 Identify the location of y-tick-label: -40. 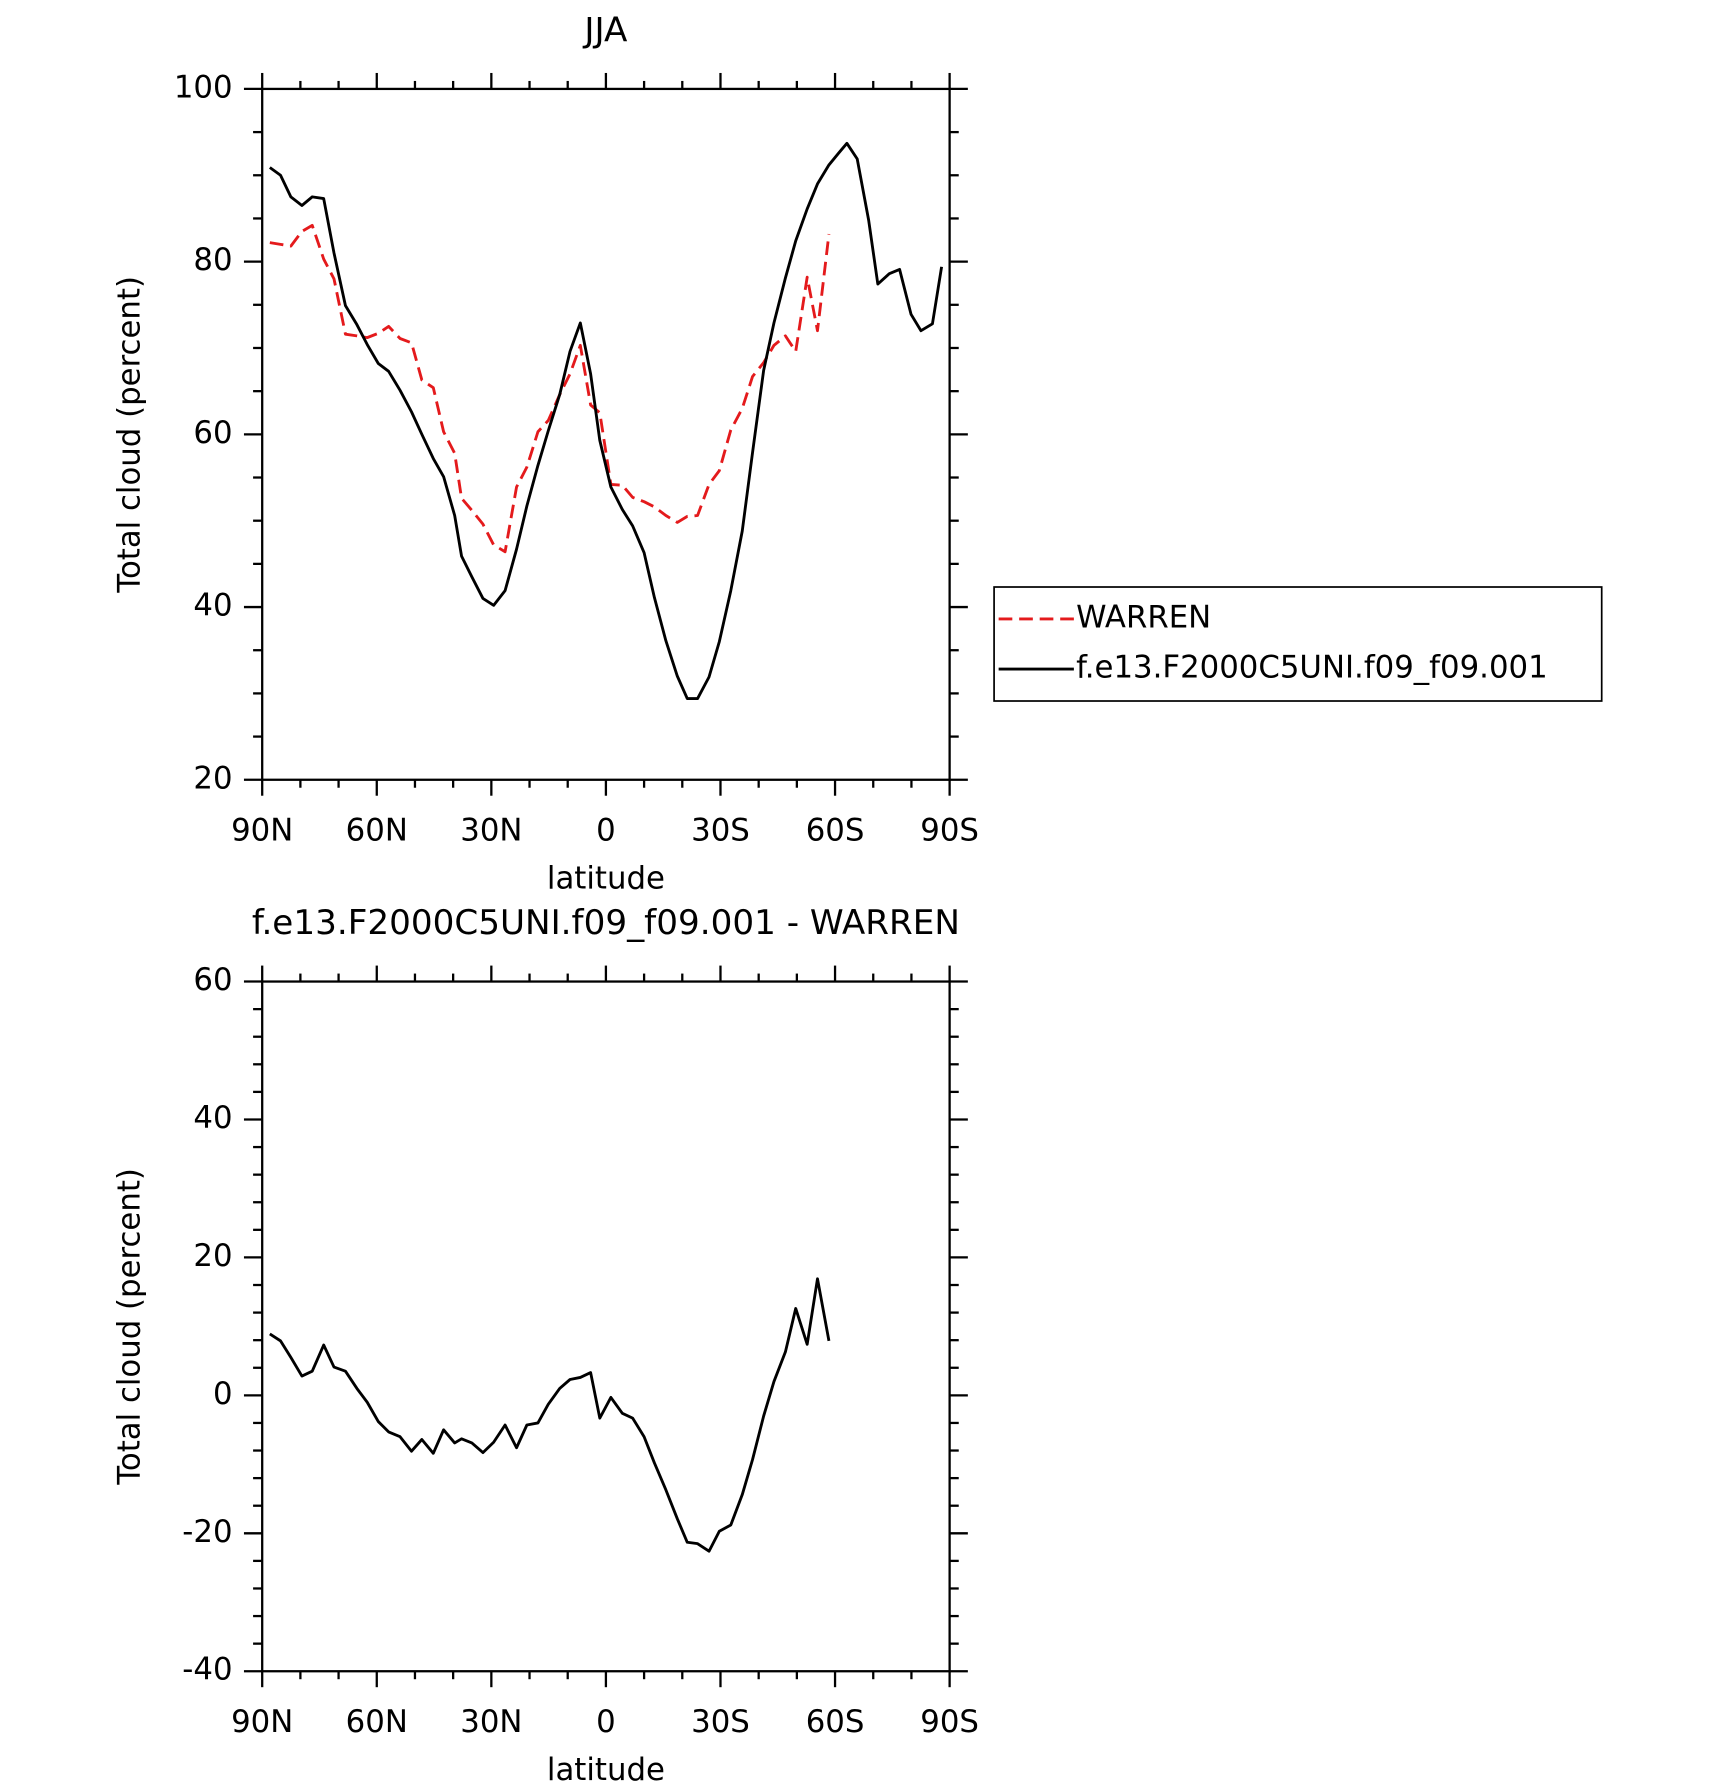
(207, 1670).